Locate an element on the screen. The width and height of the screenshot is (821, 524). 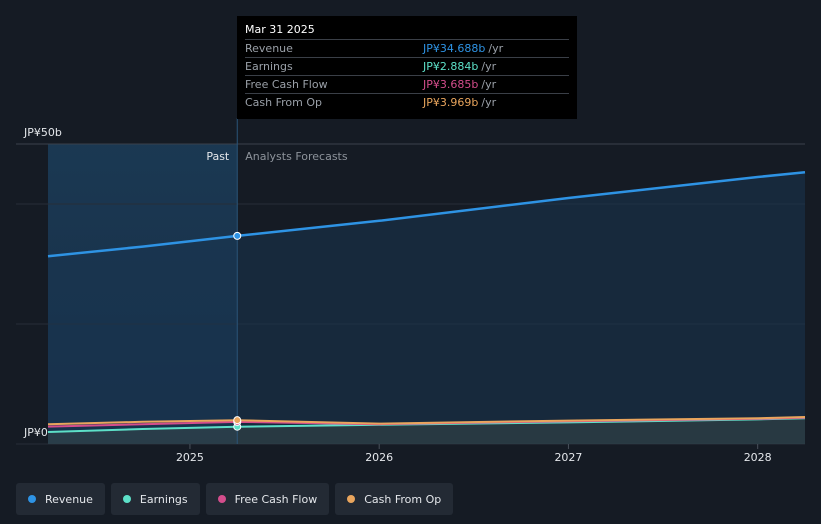
tooltip-label: Free Cash Flow is located at coordinates (286, 84).